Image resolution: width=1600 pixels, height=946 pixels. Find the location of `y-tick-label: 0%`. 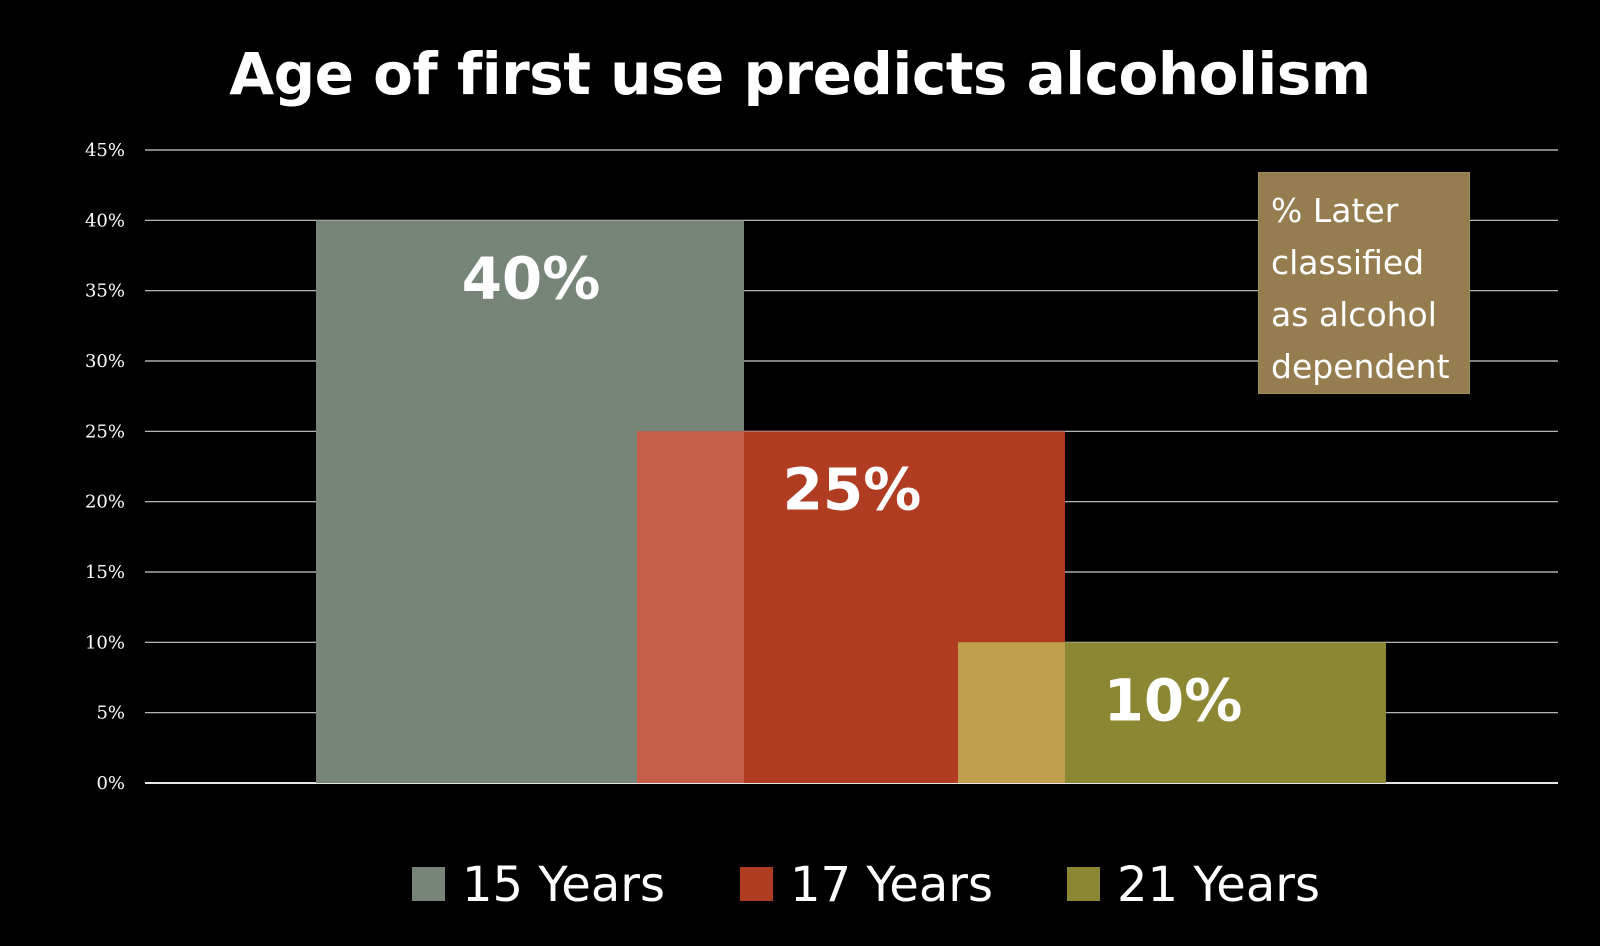

y-tick-label: 0% is located at coordinates (110, 783).